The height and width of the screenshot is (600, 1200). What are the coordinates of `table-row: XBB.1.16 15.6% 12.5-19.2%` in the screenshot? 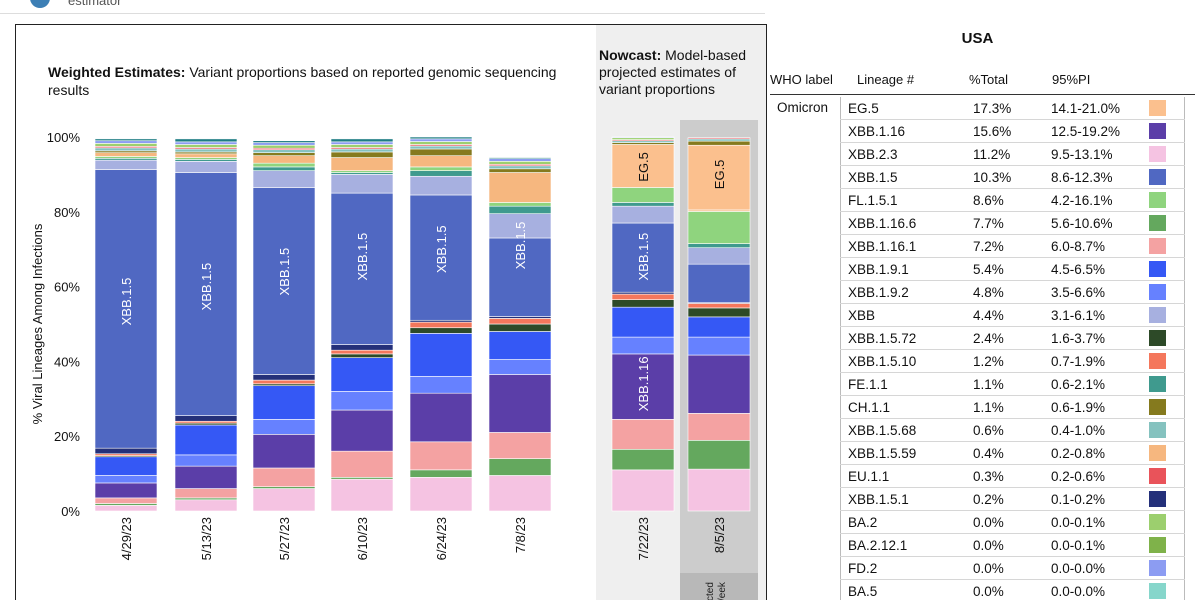 It's located at (1012, 131).